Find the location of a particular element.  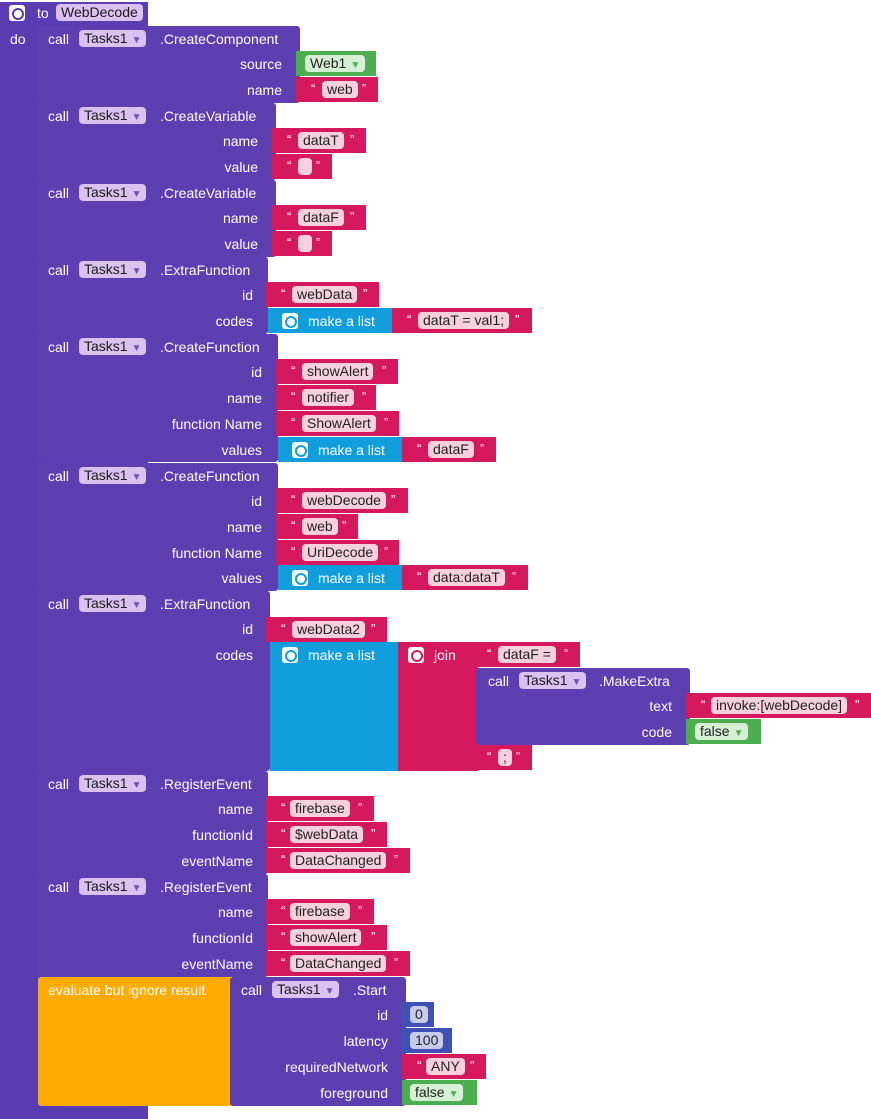

string-value: webData2 is located at coordinates (329, 629).